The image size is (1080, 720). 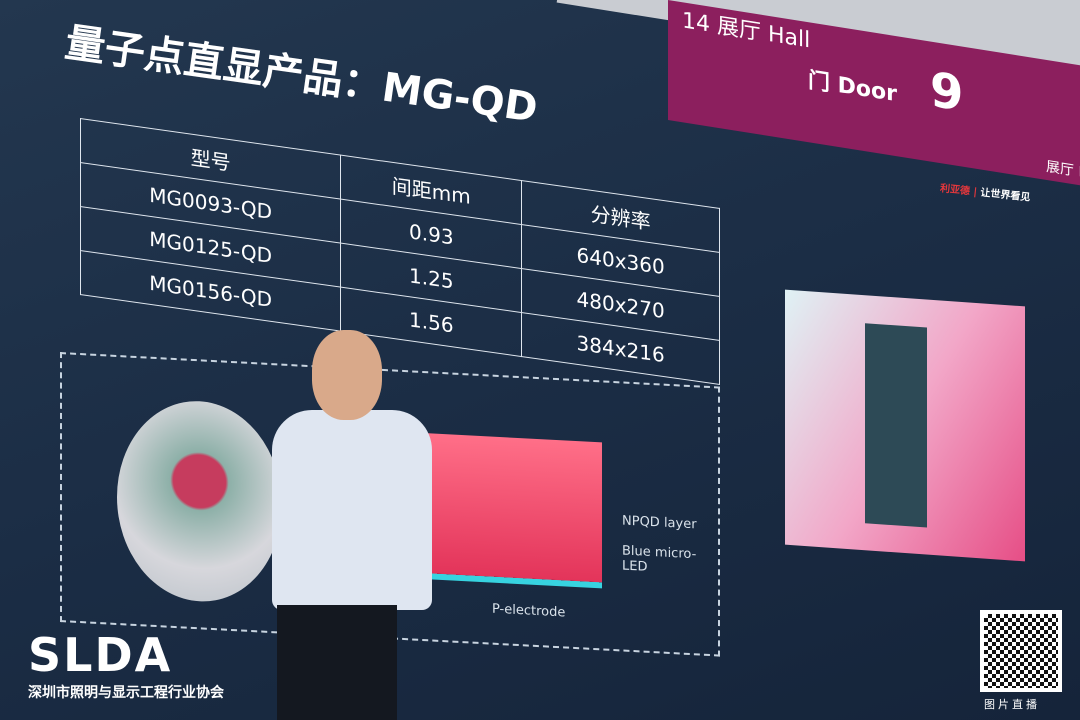 What do you see at coordinates (126, 693) in the screenshot?
I see `org-name: 深圳市照明与显示工程行业协会` at bounding box center [126, 693].